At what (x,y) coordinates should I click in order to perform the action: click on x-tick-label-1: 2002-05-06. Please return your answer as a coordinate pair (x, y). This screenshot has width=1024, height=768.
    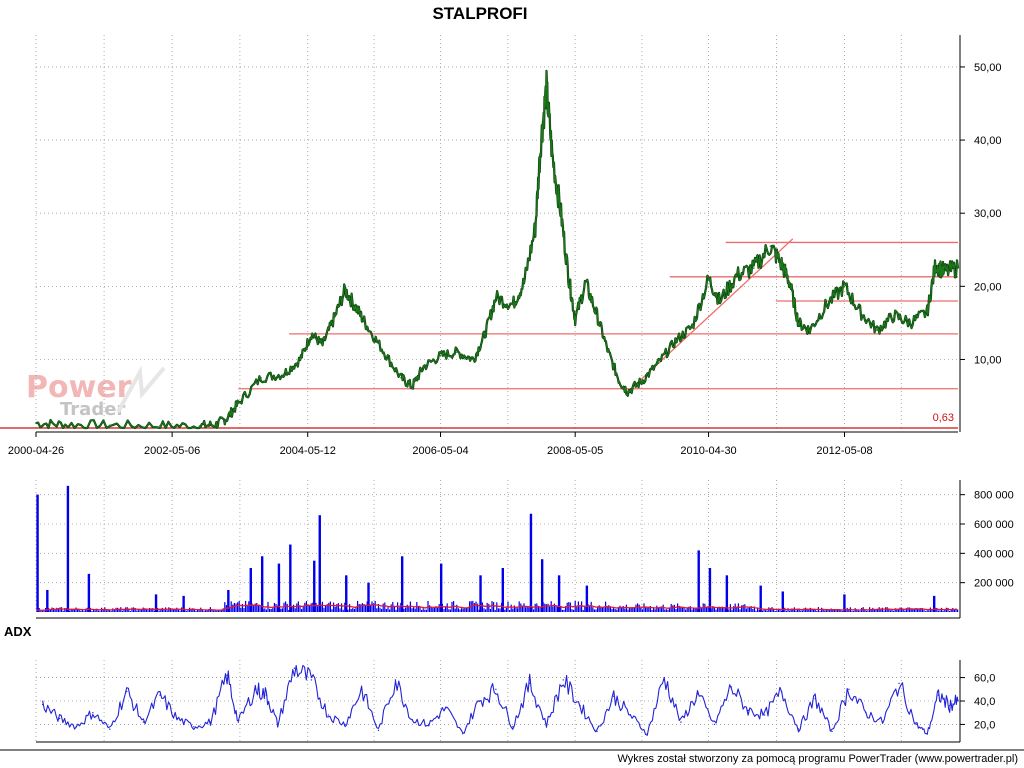
    Looking at the image, I should click on (172, 451).